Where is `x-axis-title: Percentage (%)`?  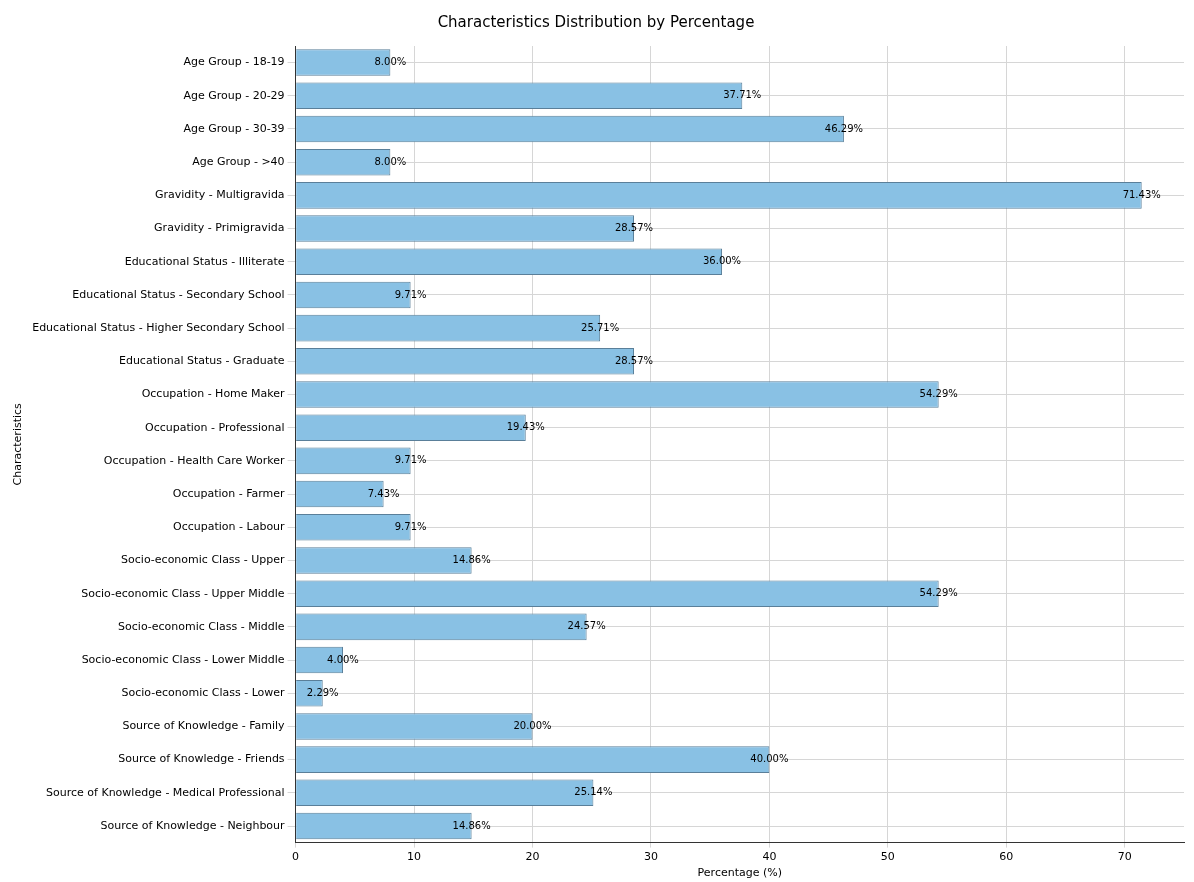
x-axis-title: Percentage (%) is located at coordinates (740, 873).